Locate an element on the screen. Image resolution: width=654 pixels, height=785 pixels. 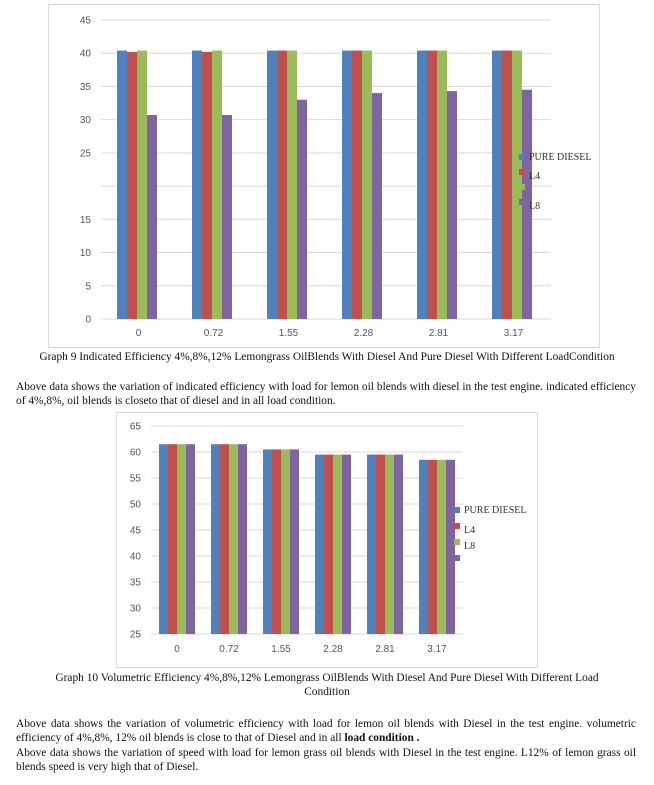
y-tick-label: 0 is located at coordinates (88, 320).